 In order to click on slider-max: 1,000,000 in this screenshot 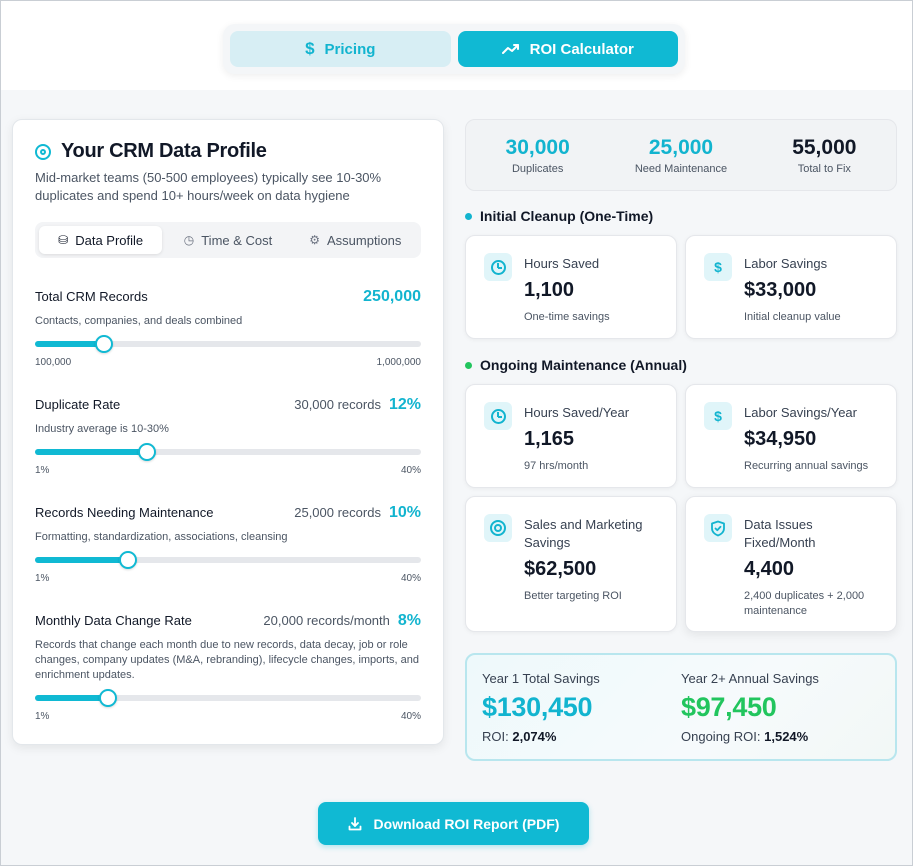, I will do `click(399, 362)`.